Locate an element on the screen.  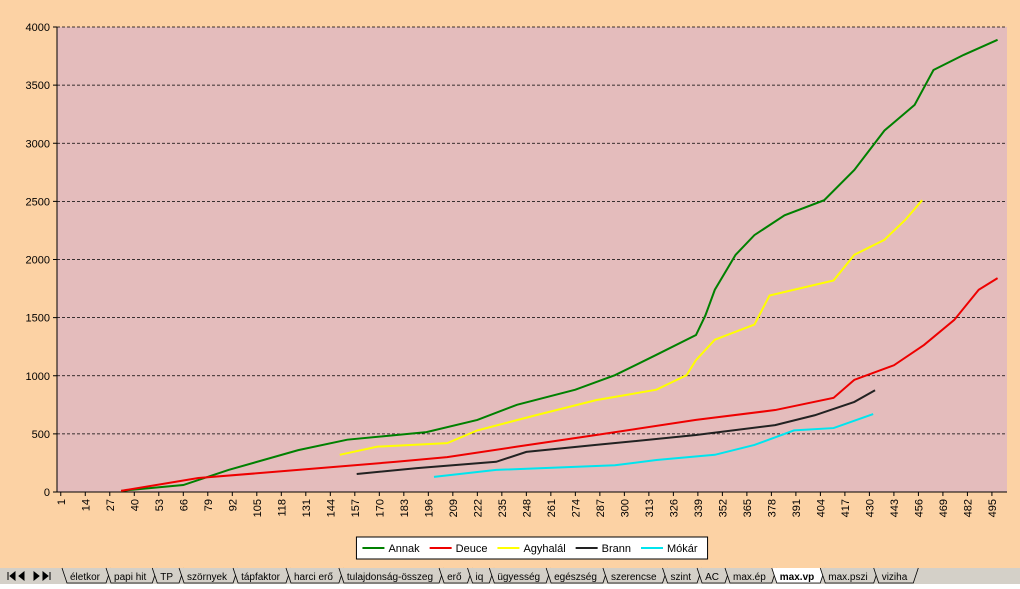
y-tick-label: 0 is located at coordinates (47, 493).